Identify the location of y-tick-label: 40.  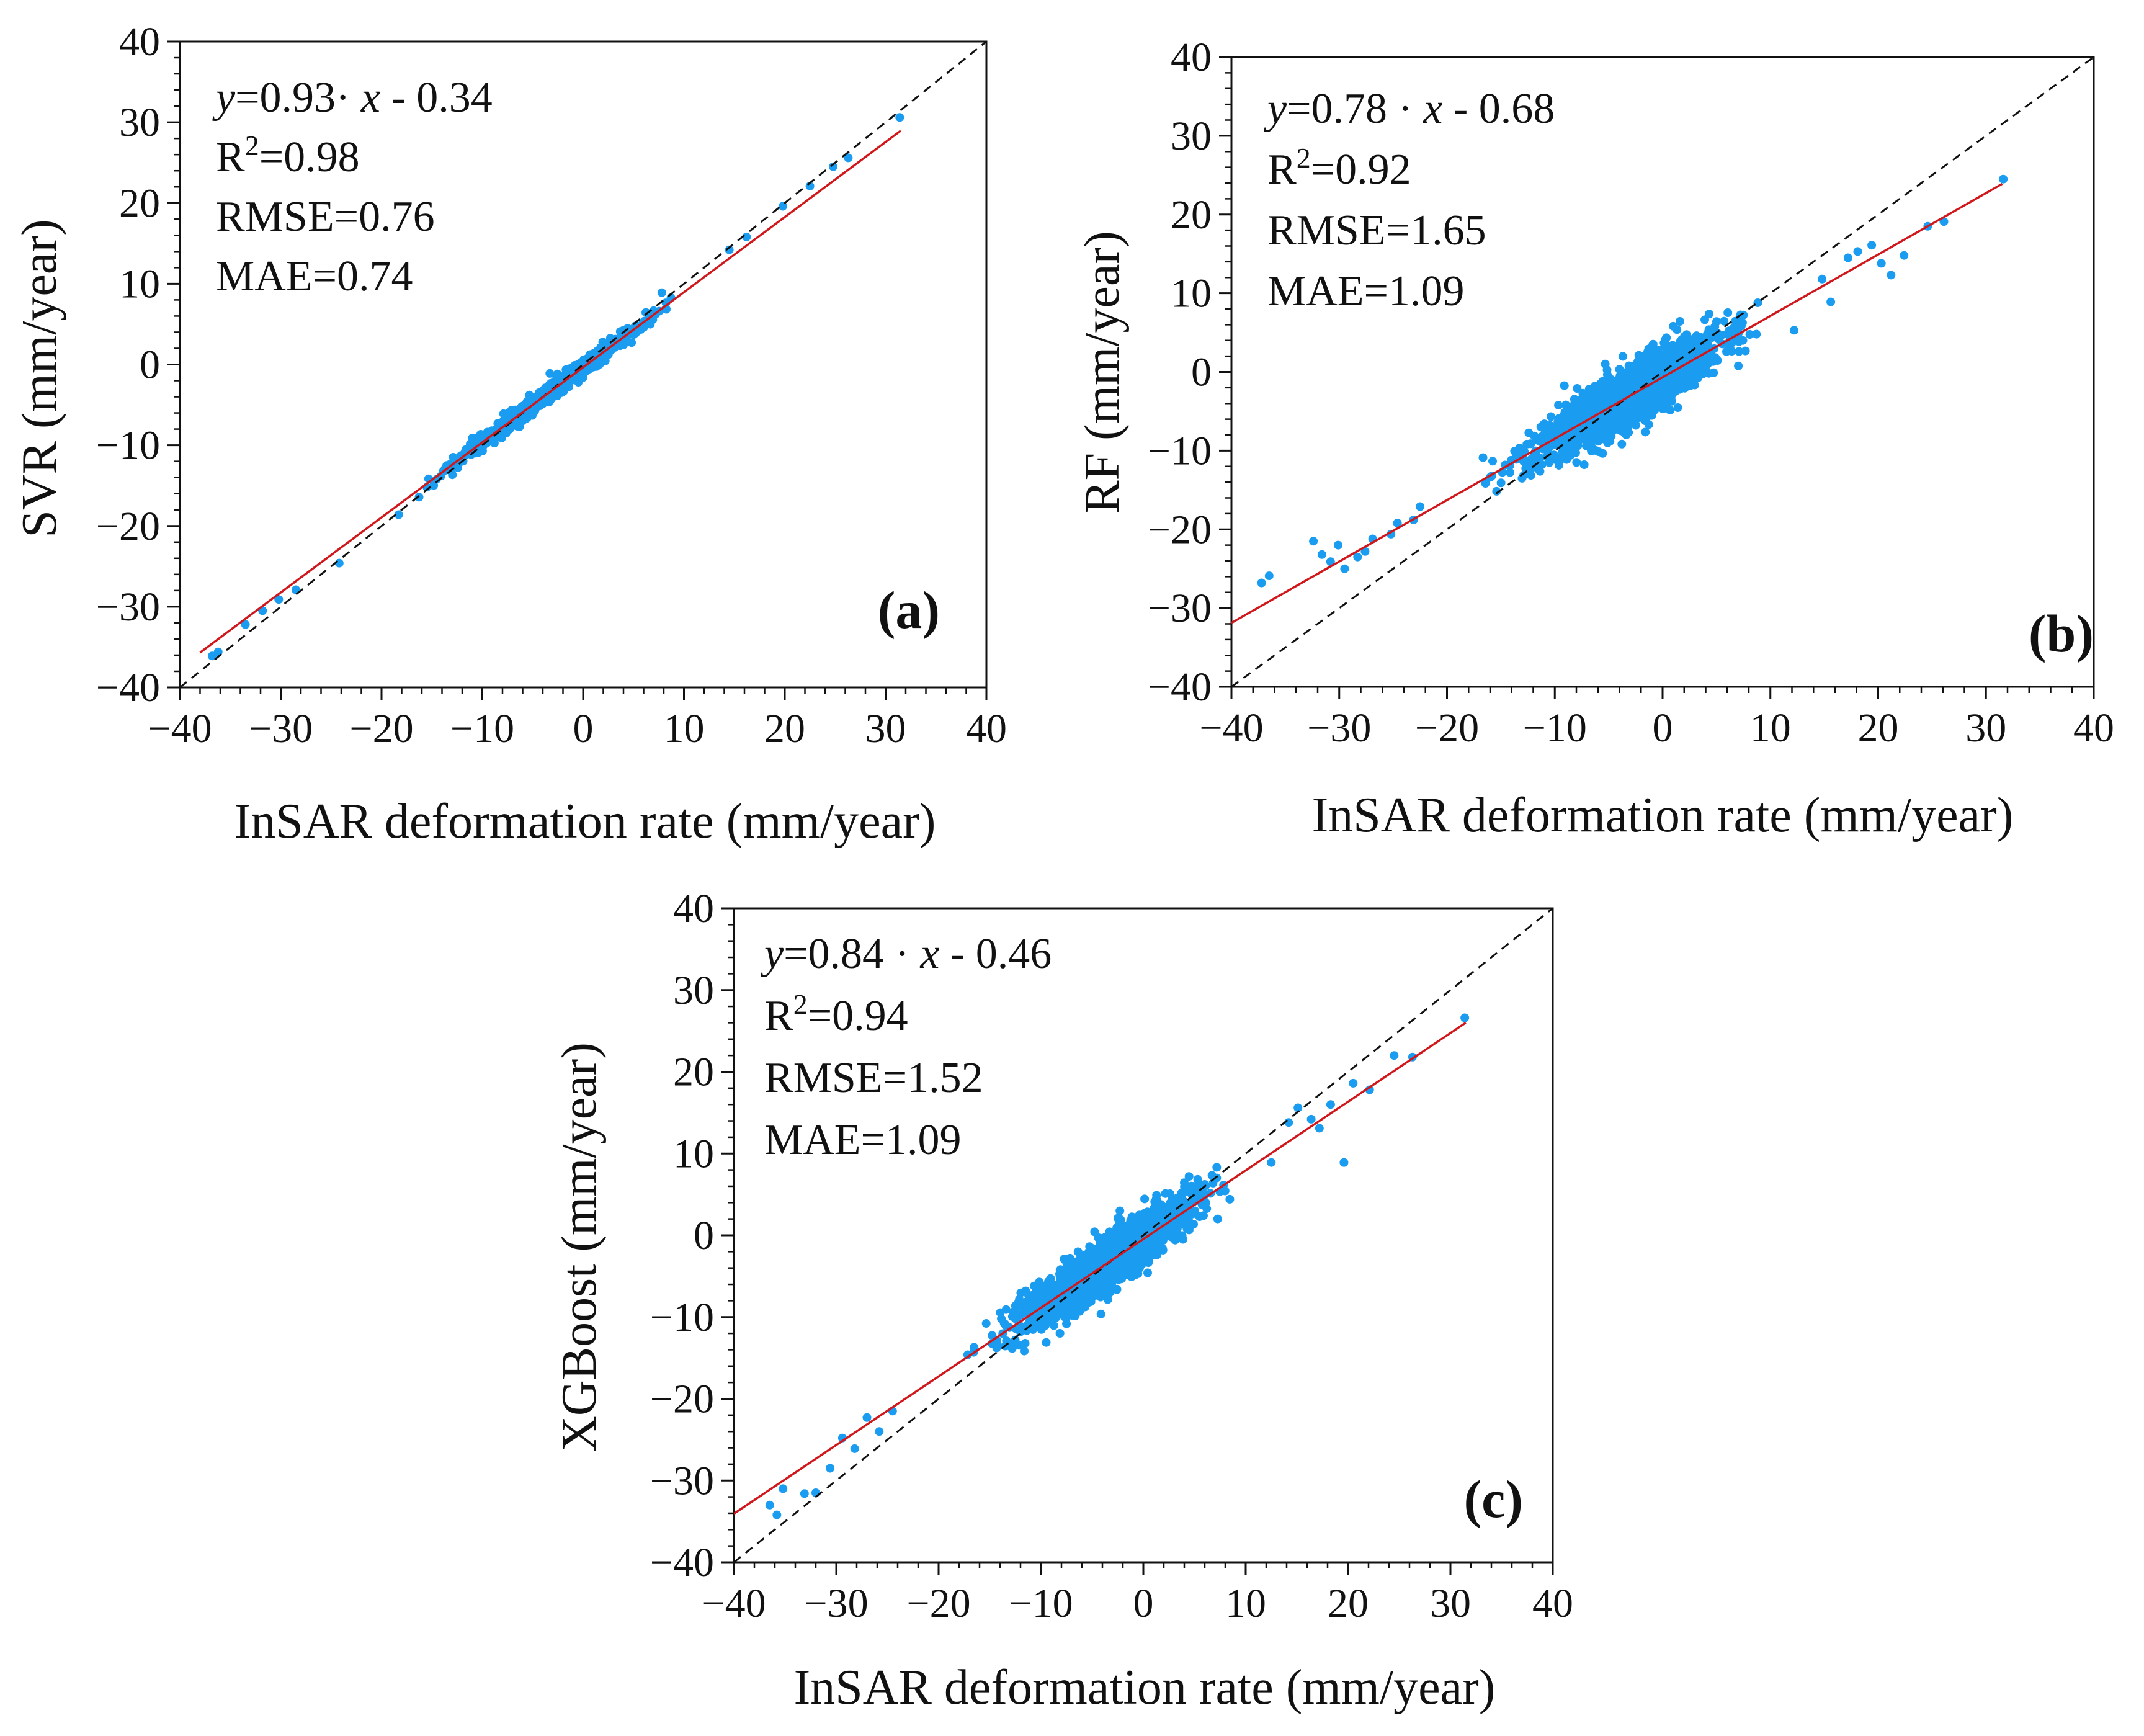
(1191, 57).